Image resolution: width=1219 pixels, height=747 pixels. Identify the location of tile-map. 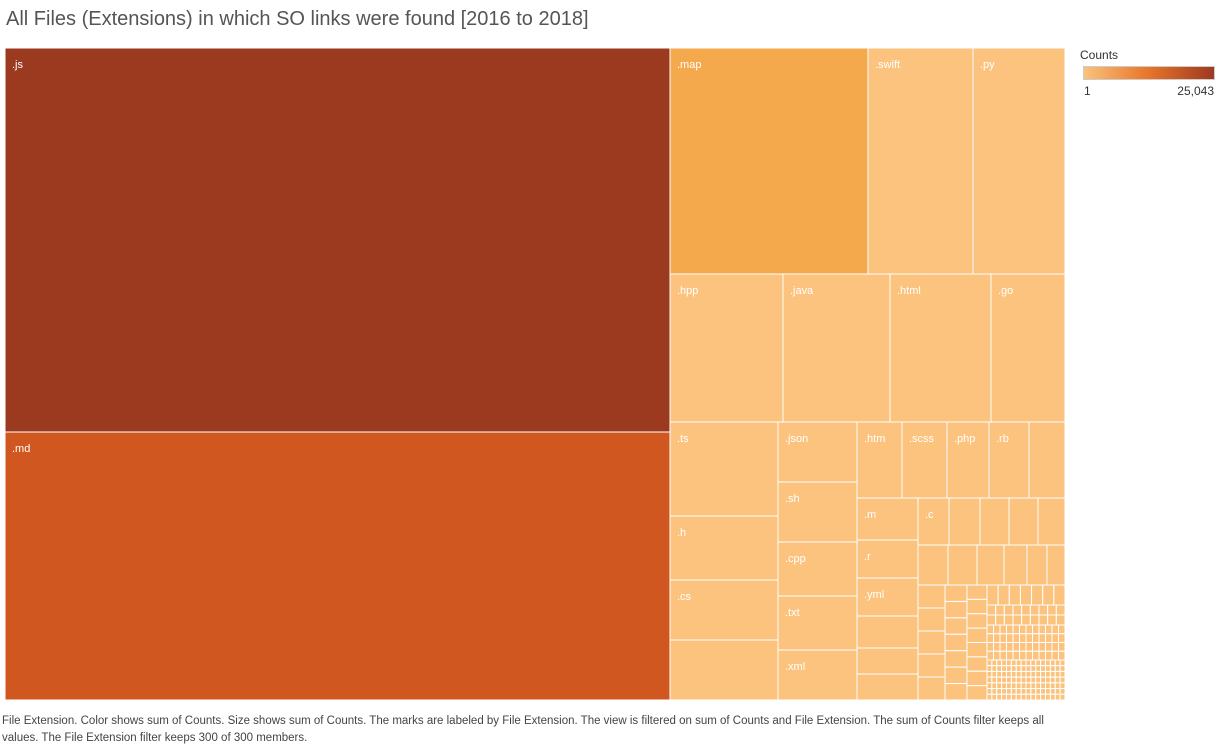
(769, 161).